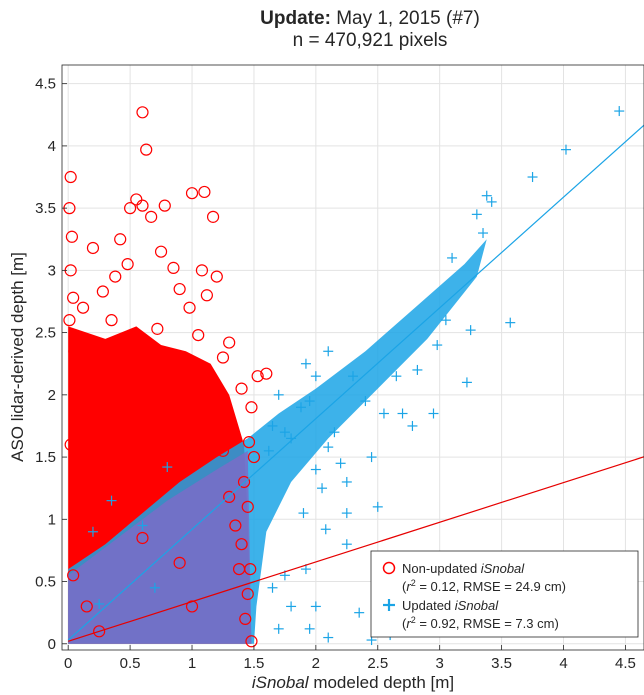 This screenshot has width=644, height=695. I want to click on title-date: May 1, 2015 (#7), so click(408, 18).